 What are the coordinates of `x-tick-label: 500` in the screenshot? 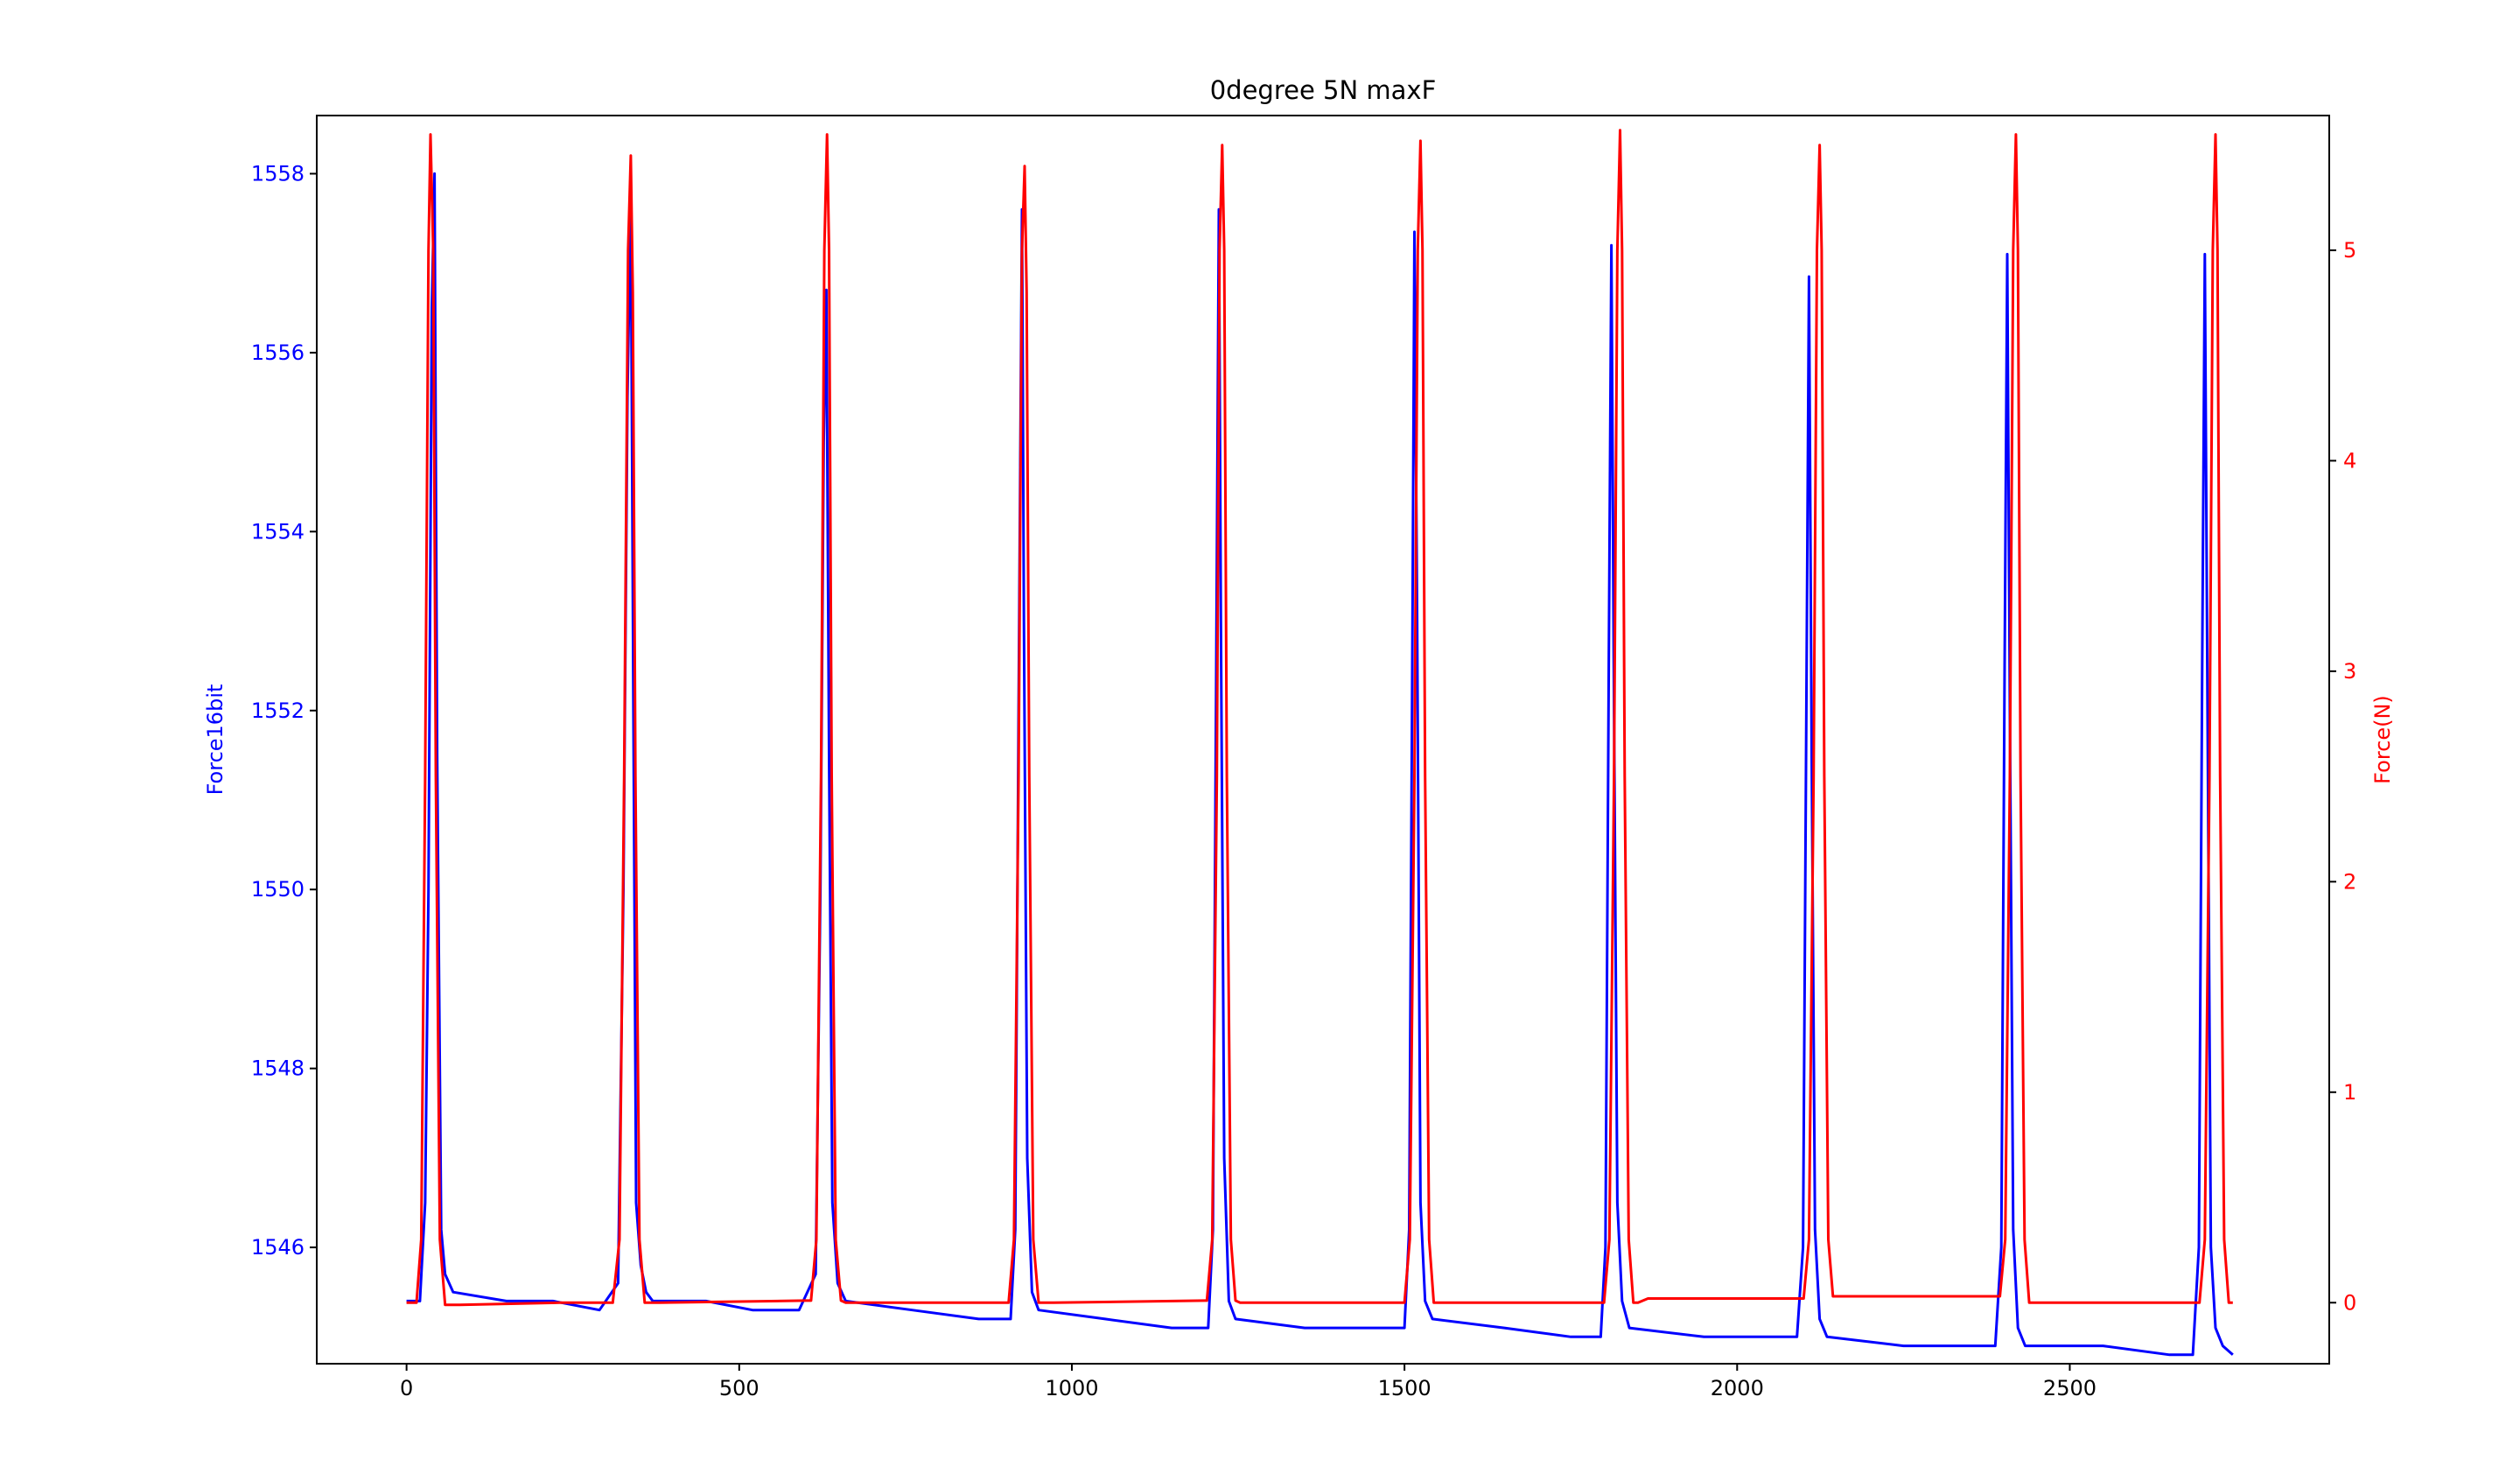 It's located at (739, 1388).